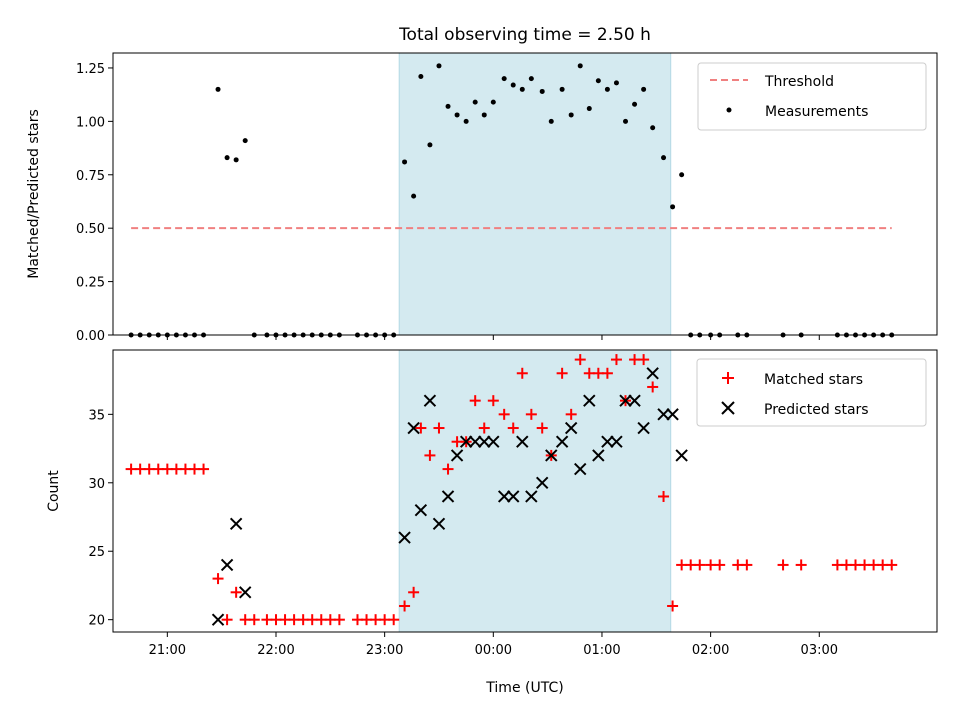 Image resolution: width=960 pixels, height=720 pixels. I want to click on x-tick-label: 01:00, so click(601, 650).